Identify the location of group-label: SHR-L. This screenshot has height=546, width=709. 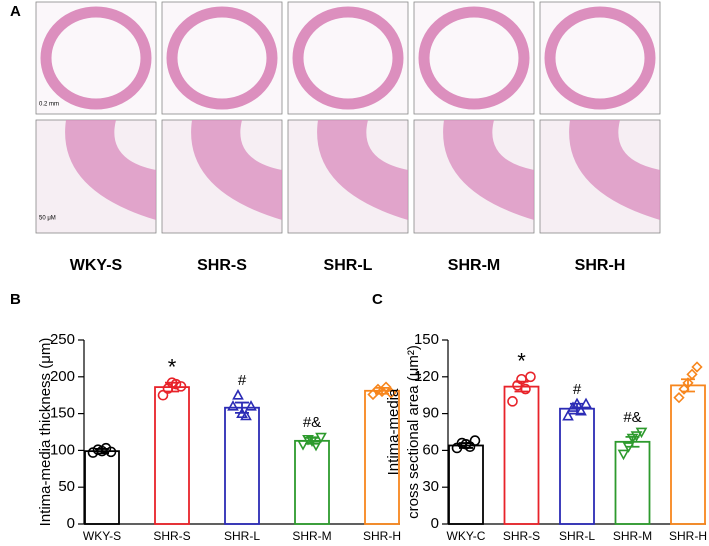
(348, 265).